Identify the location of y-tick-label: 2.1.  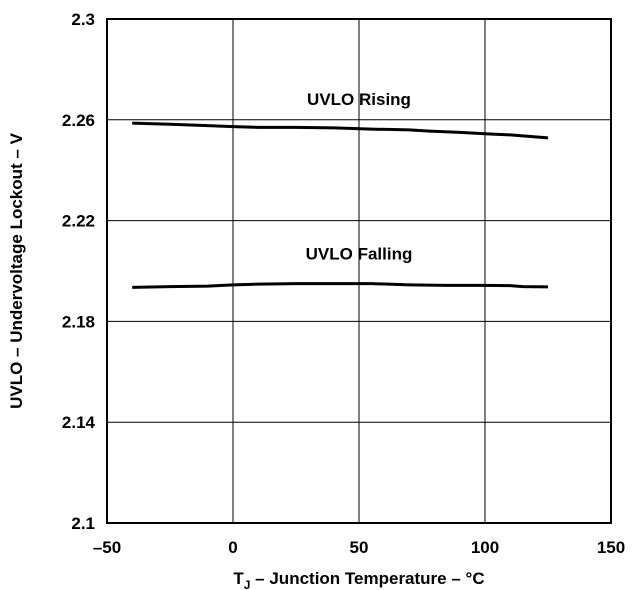
(83, 523).